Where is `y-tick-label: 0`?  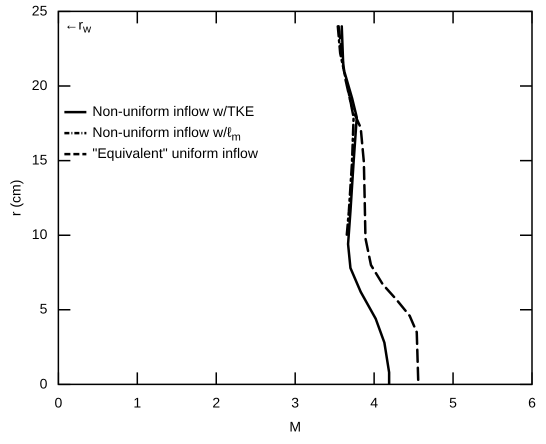
y-tick-label: 0 is located at coordinates (44, 383).